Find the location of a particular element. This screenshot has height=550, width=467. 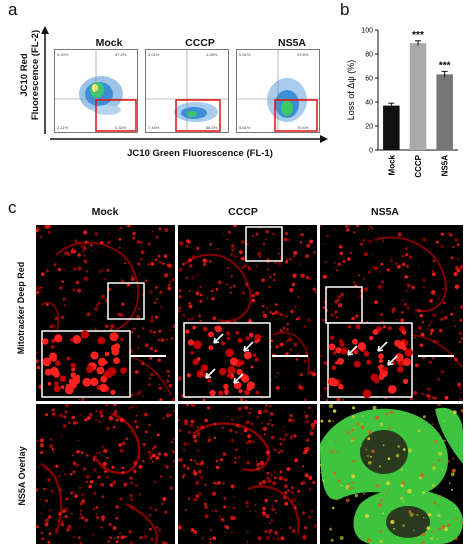

mic-image-ns5a-mitotracker-svg is located at coordinates (391, 313).